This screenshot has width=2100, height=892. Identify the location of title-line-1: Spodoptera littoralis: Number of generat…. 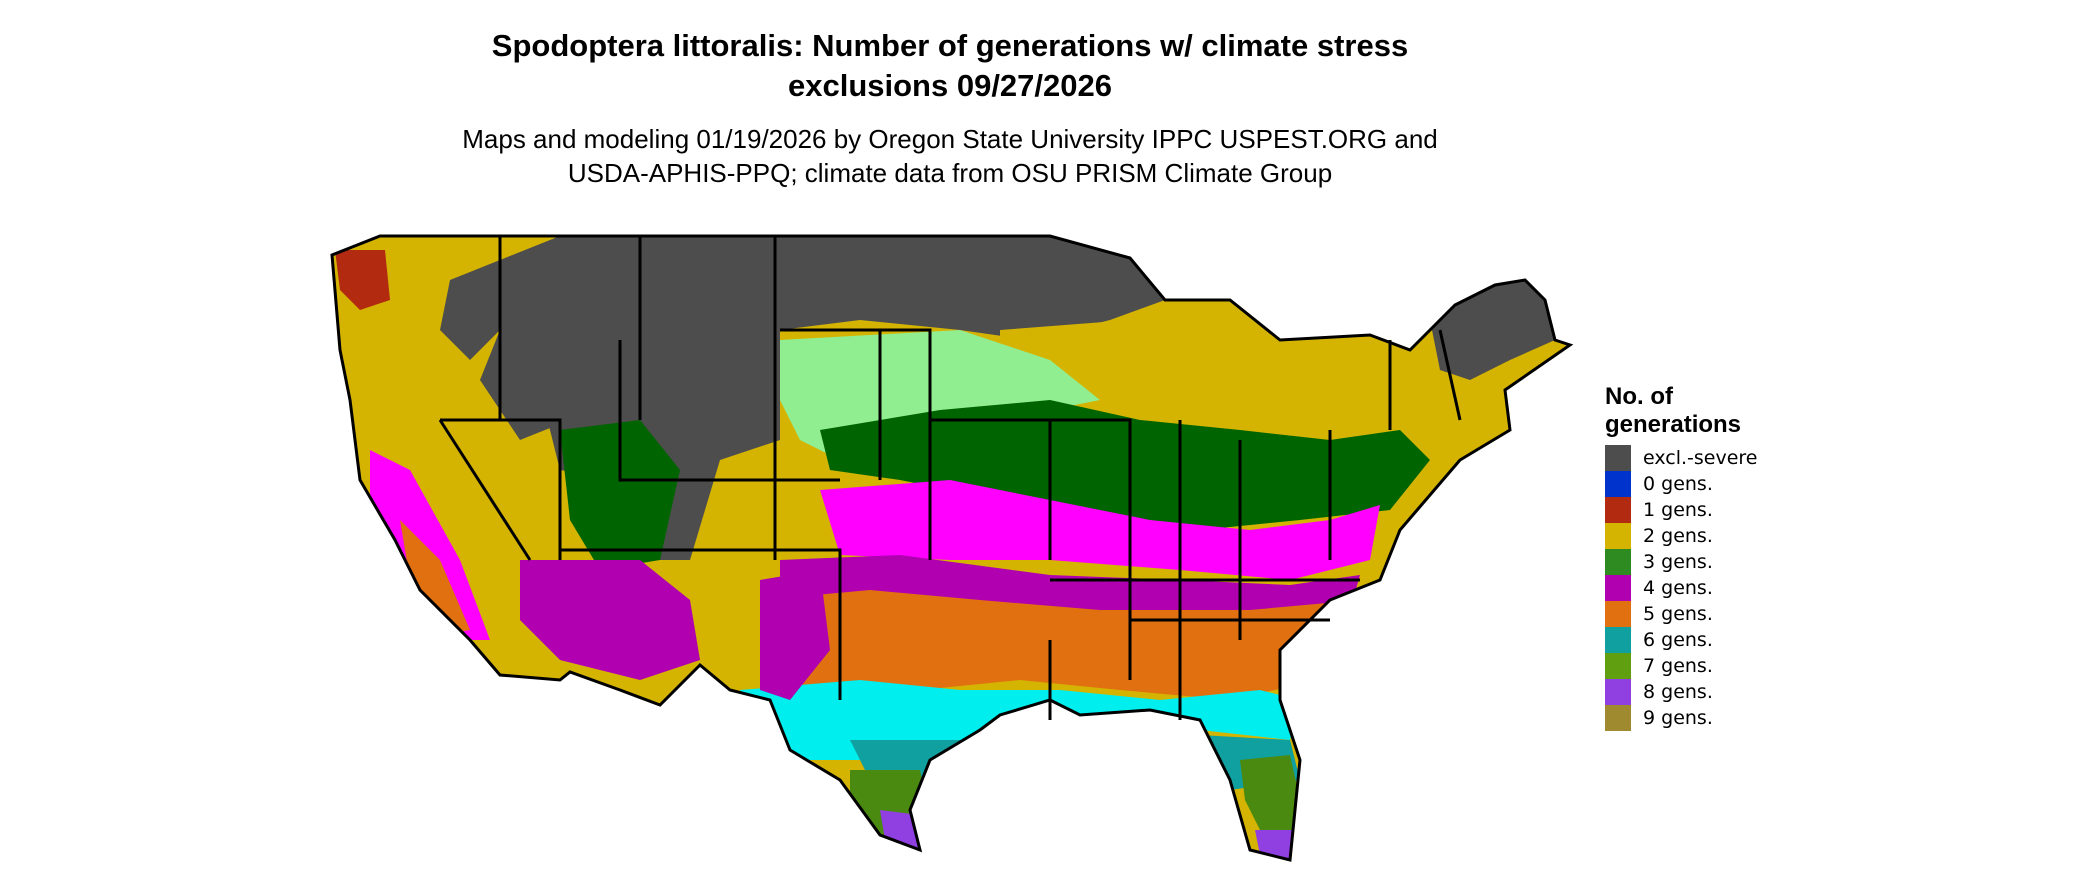
(950, 45).